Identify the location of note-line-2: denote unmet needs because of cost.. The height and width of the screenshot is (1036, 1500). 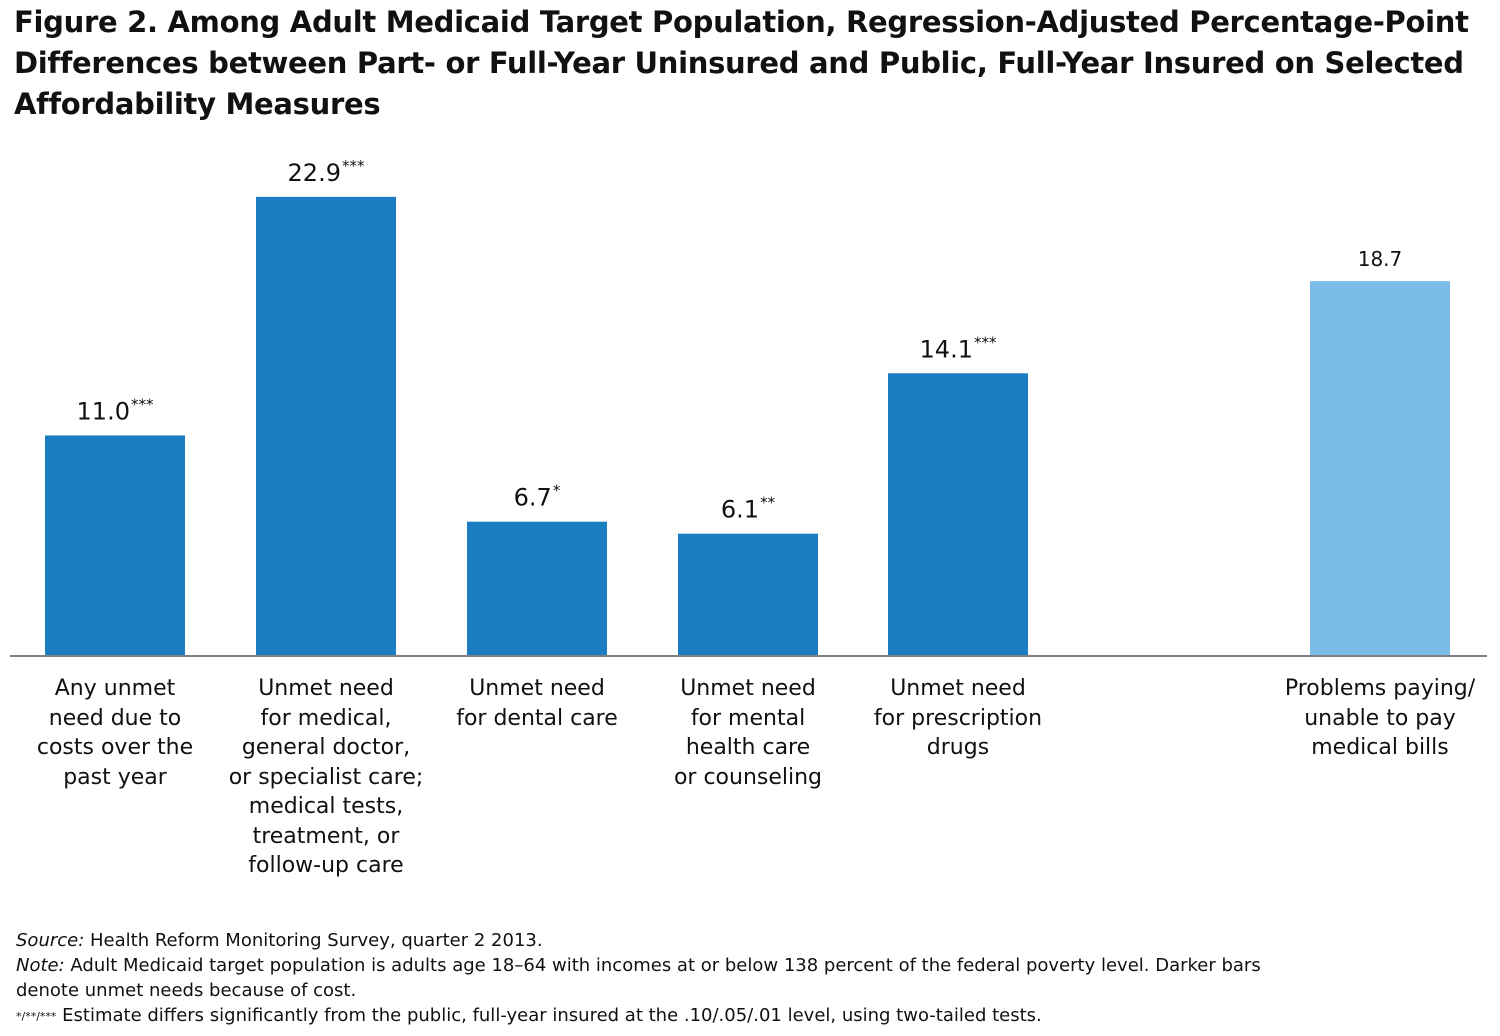
(186, 990).